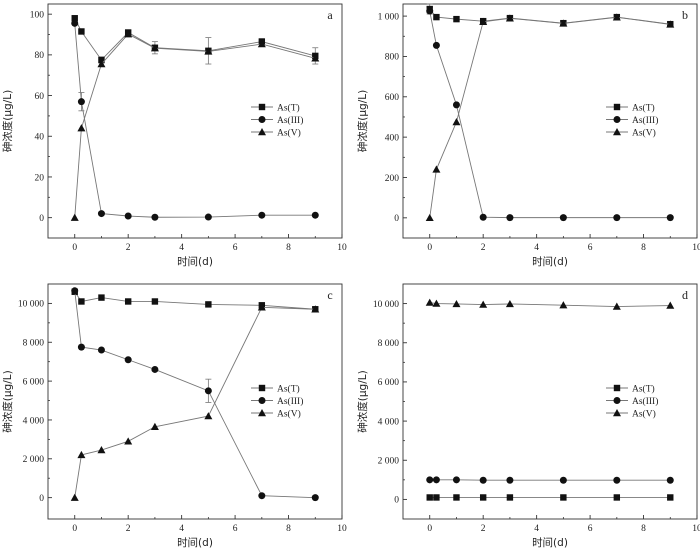 This screenshot has width=700, height=548. Describe the element at coordinates (392, 98) in the screenshot. I see `y-tick-label: 600` at that location.